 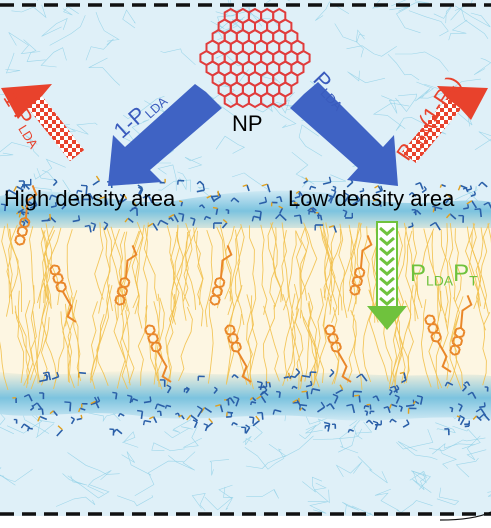 What do you see at coordinates (165, 135) in the screenshot?
I see `arrow-left-blue` at bounding box center [165, 135].